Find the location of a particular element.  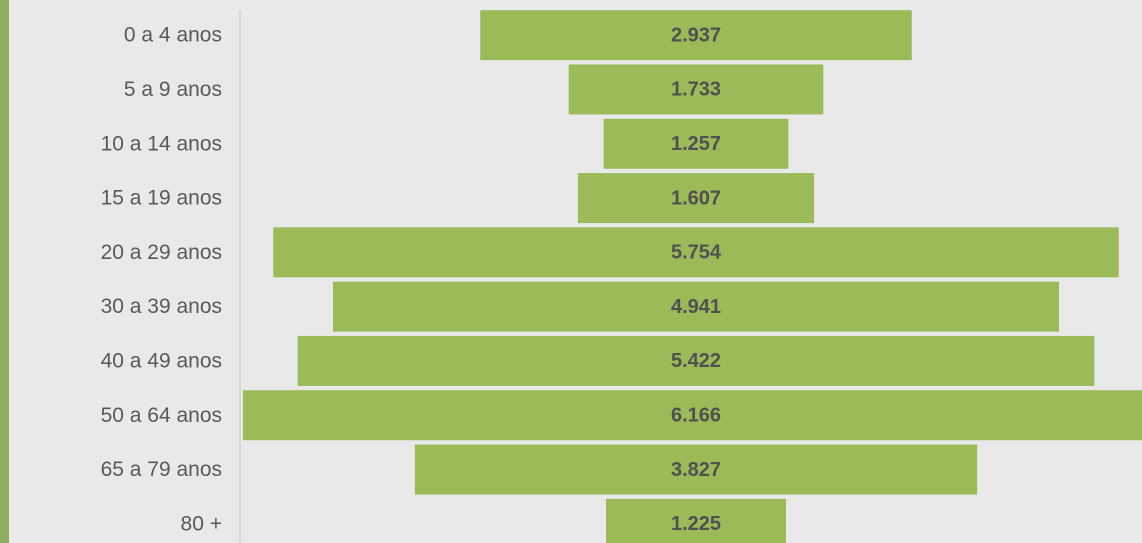

value-label: 6.166 is located at coordinates (696, 416).